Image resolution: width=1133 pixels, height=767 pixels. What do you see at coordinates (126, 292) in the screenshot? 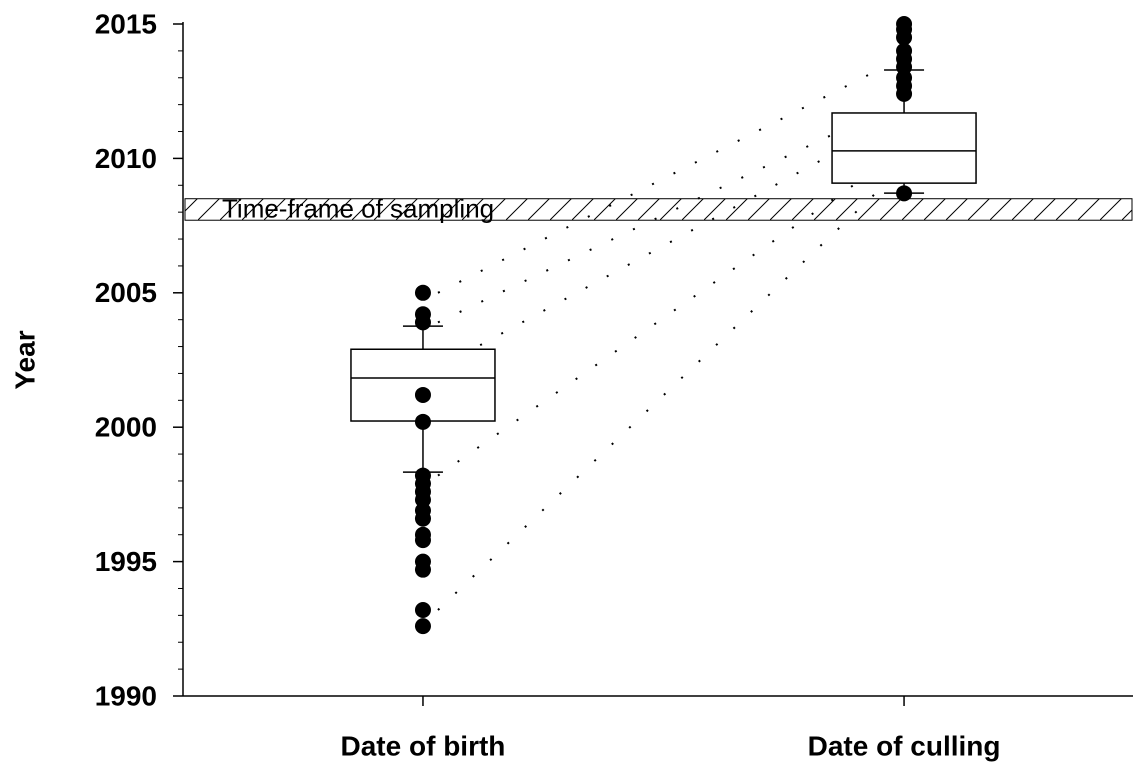
I see `y-tick-label: 2005` at bounding box center [126, 292].